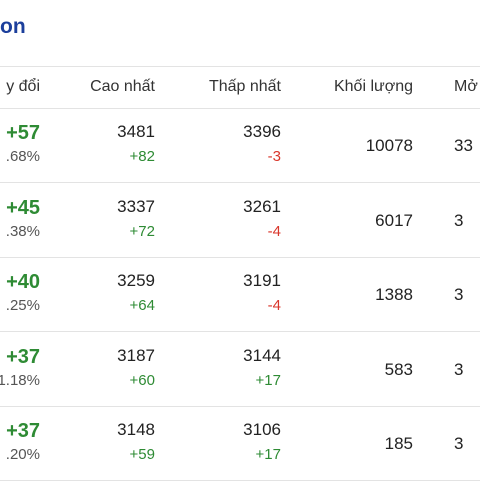  I want to click on cell-change: 1.18%, so click(20, 380).